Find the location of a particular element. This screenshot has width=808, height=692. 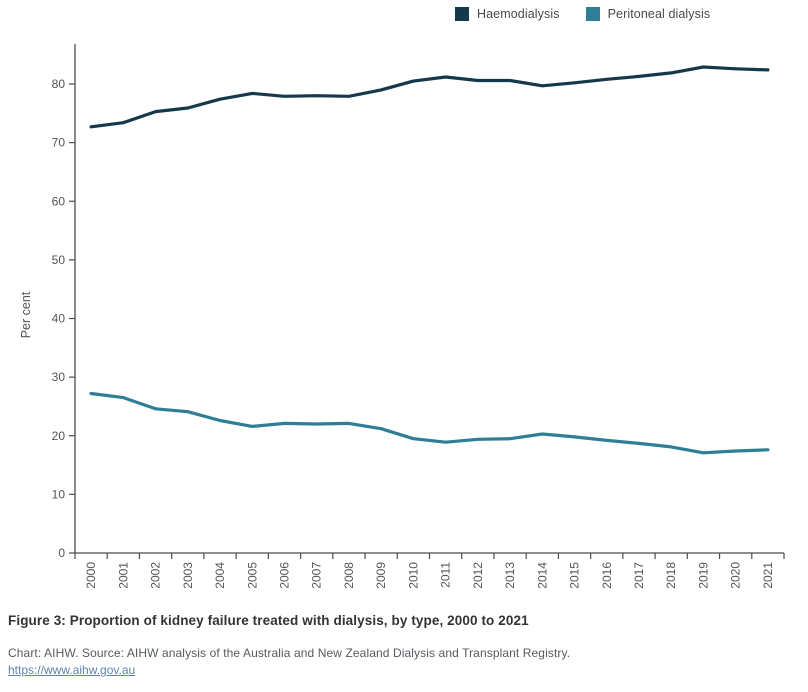

x-tick-label: 2019 is located at coordinates (703, 575).